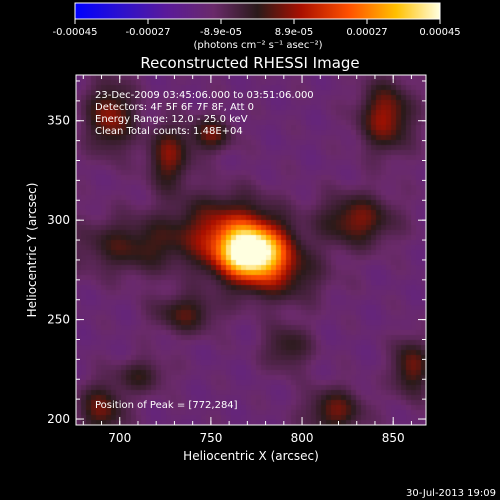 The width and height of the screenshot is (500, 500). I want to click on annotation-detectors: Detectors: 4F 5F 6F 7F 8F, Att 0, so click(174, 107).